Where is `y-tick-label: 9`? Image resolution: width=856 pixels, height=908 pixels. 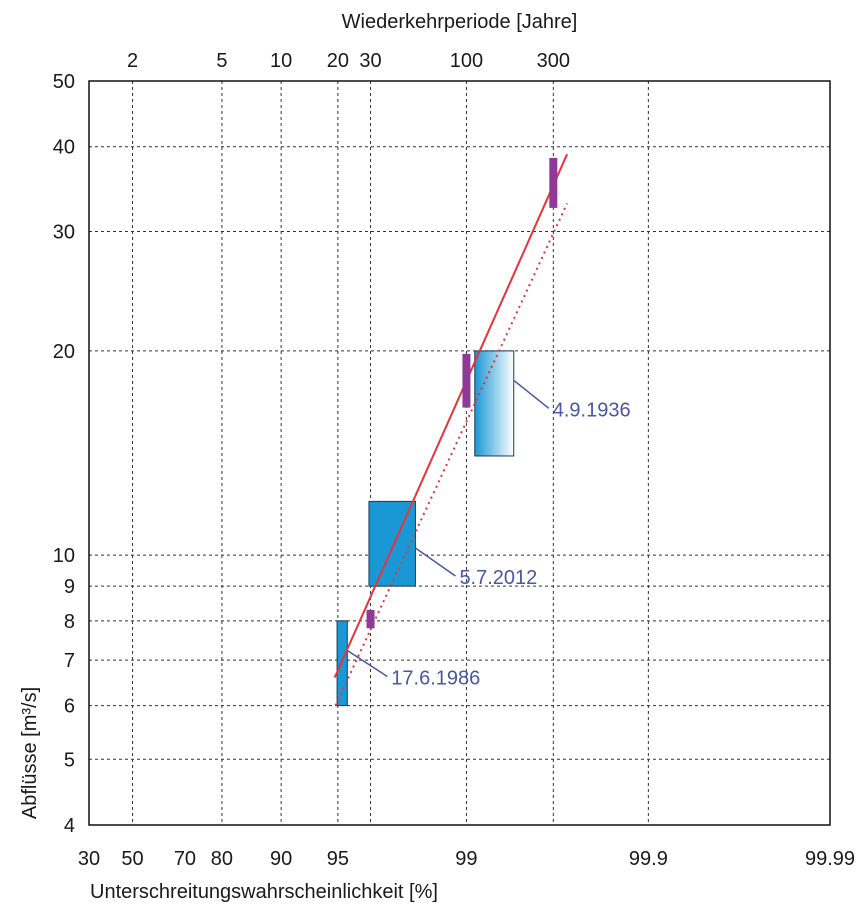
y-tick-label: 9 is located at coordinates (69, 587).